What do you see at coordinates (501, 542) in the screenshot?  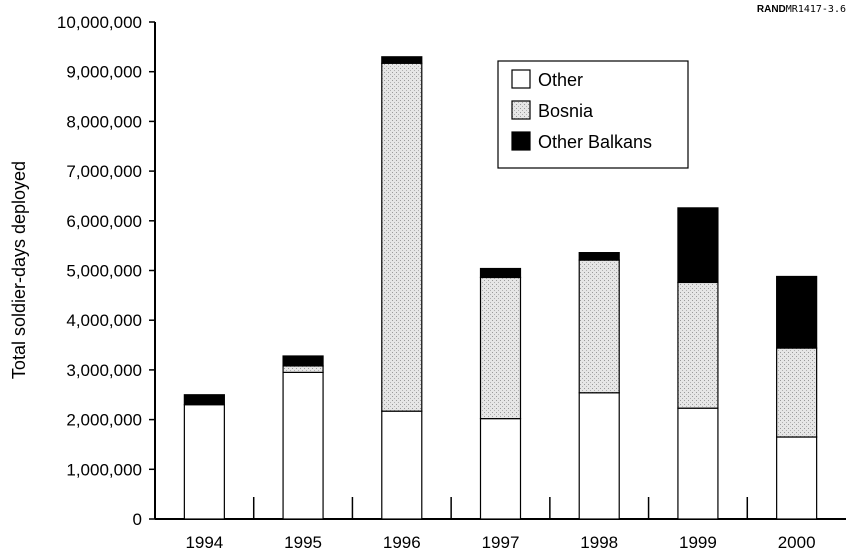 I see `x-tick-label: 1997` at bounding box center [501, 542].